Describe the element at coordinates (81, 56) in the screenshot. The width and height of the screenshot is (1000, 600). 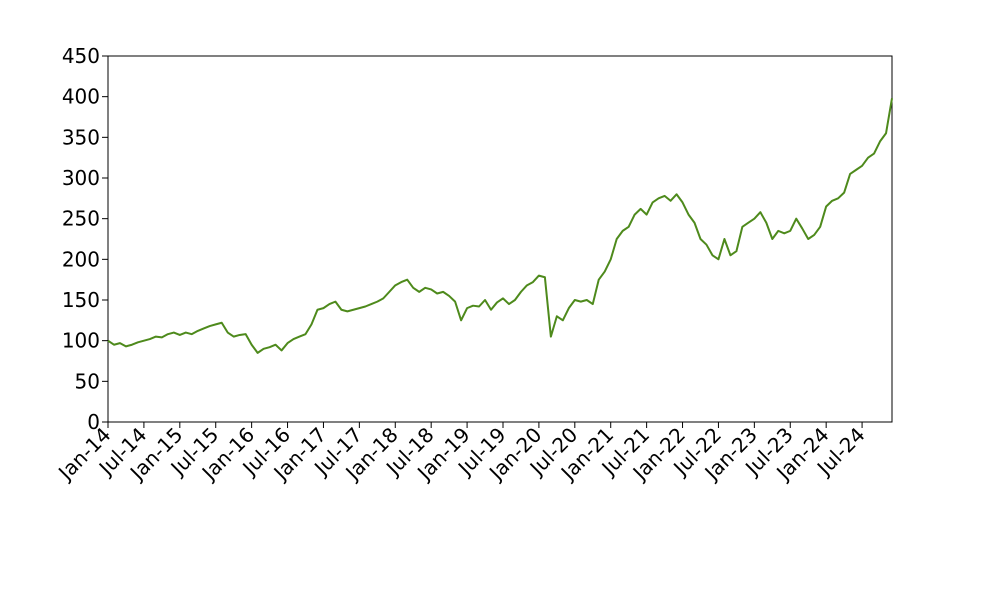
I see `y-tick-label: 450` at that location.